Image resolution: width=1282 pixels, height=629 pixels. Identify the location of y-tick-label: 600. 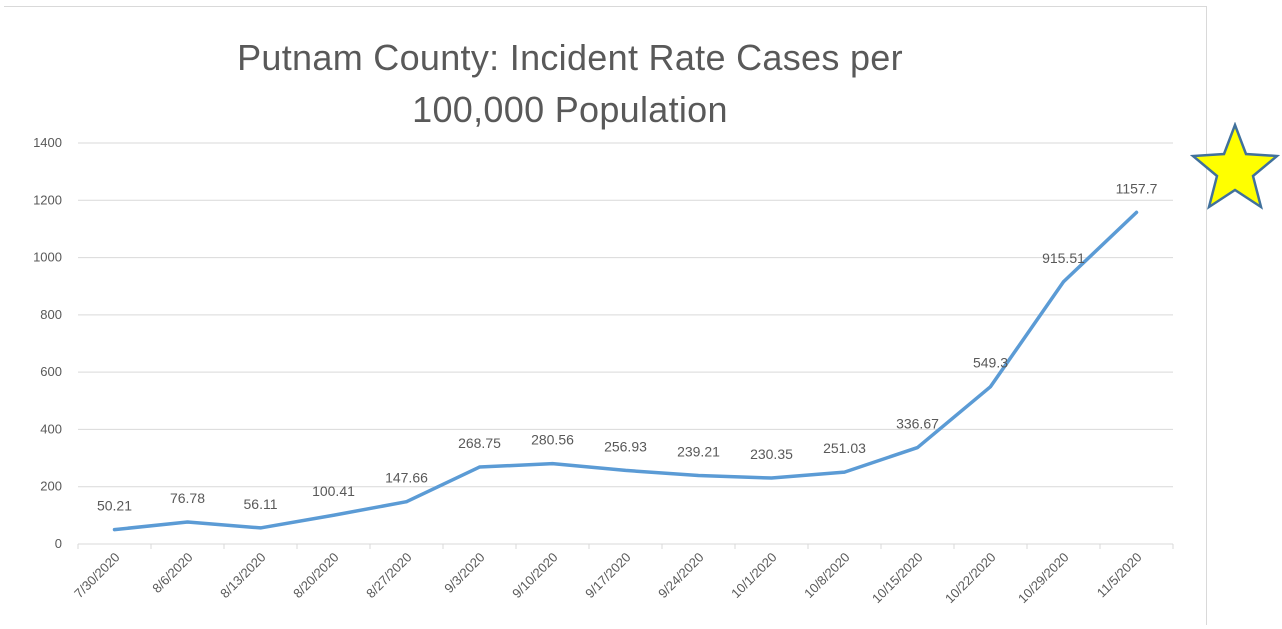
(51, 371).